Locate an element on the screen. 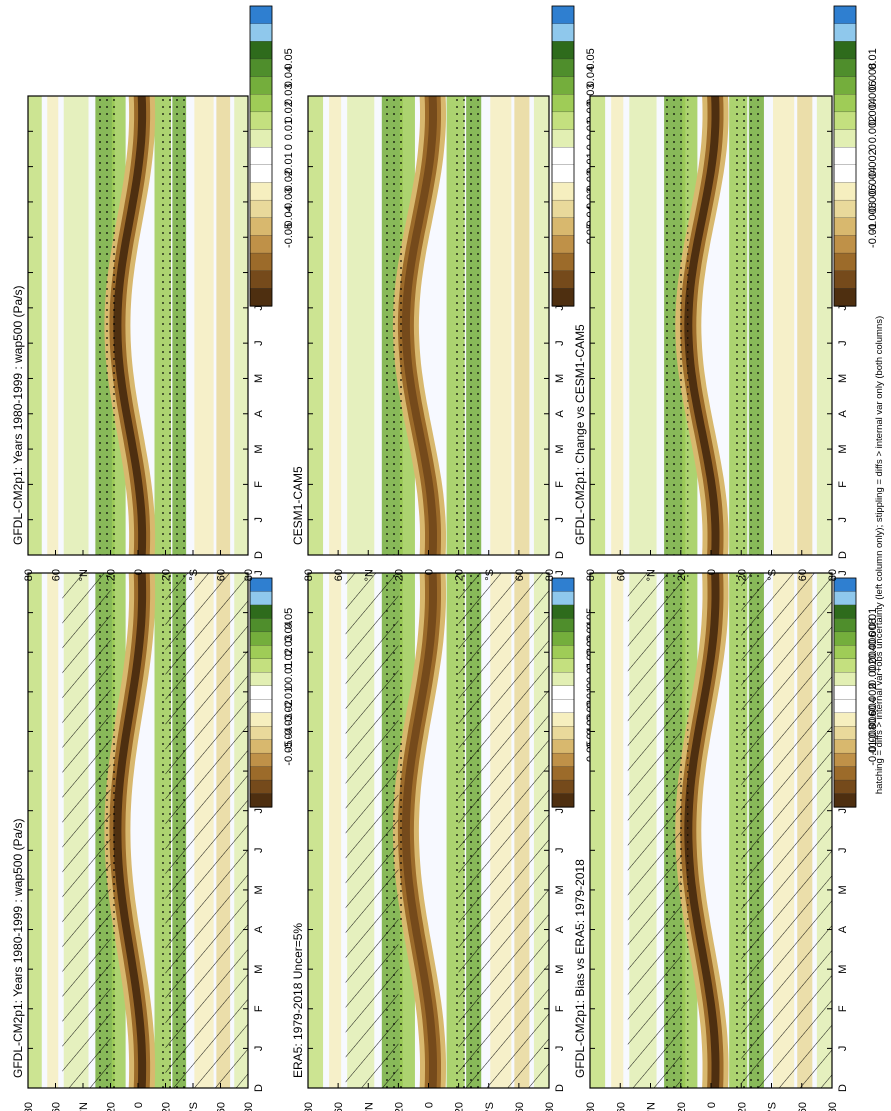  colorbar-label: -0.01 is located at coordinates (289, 164).